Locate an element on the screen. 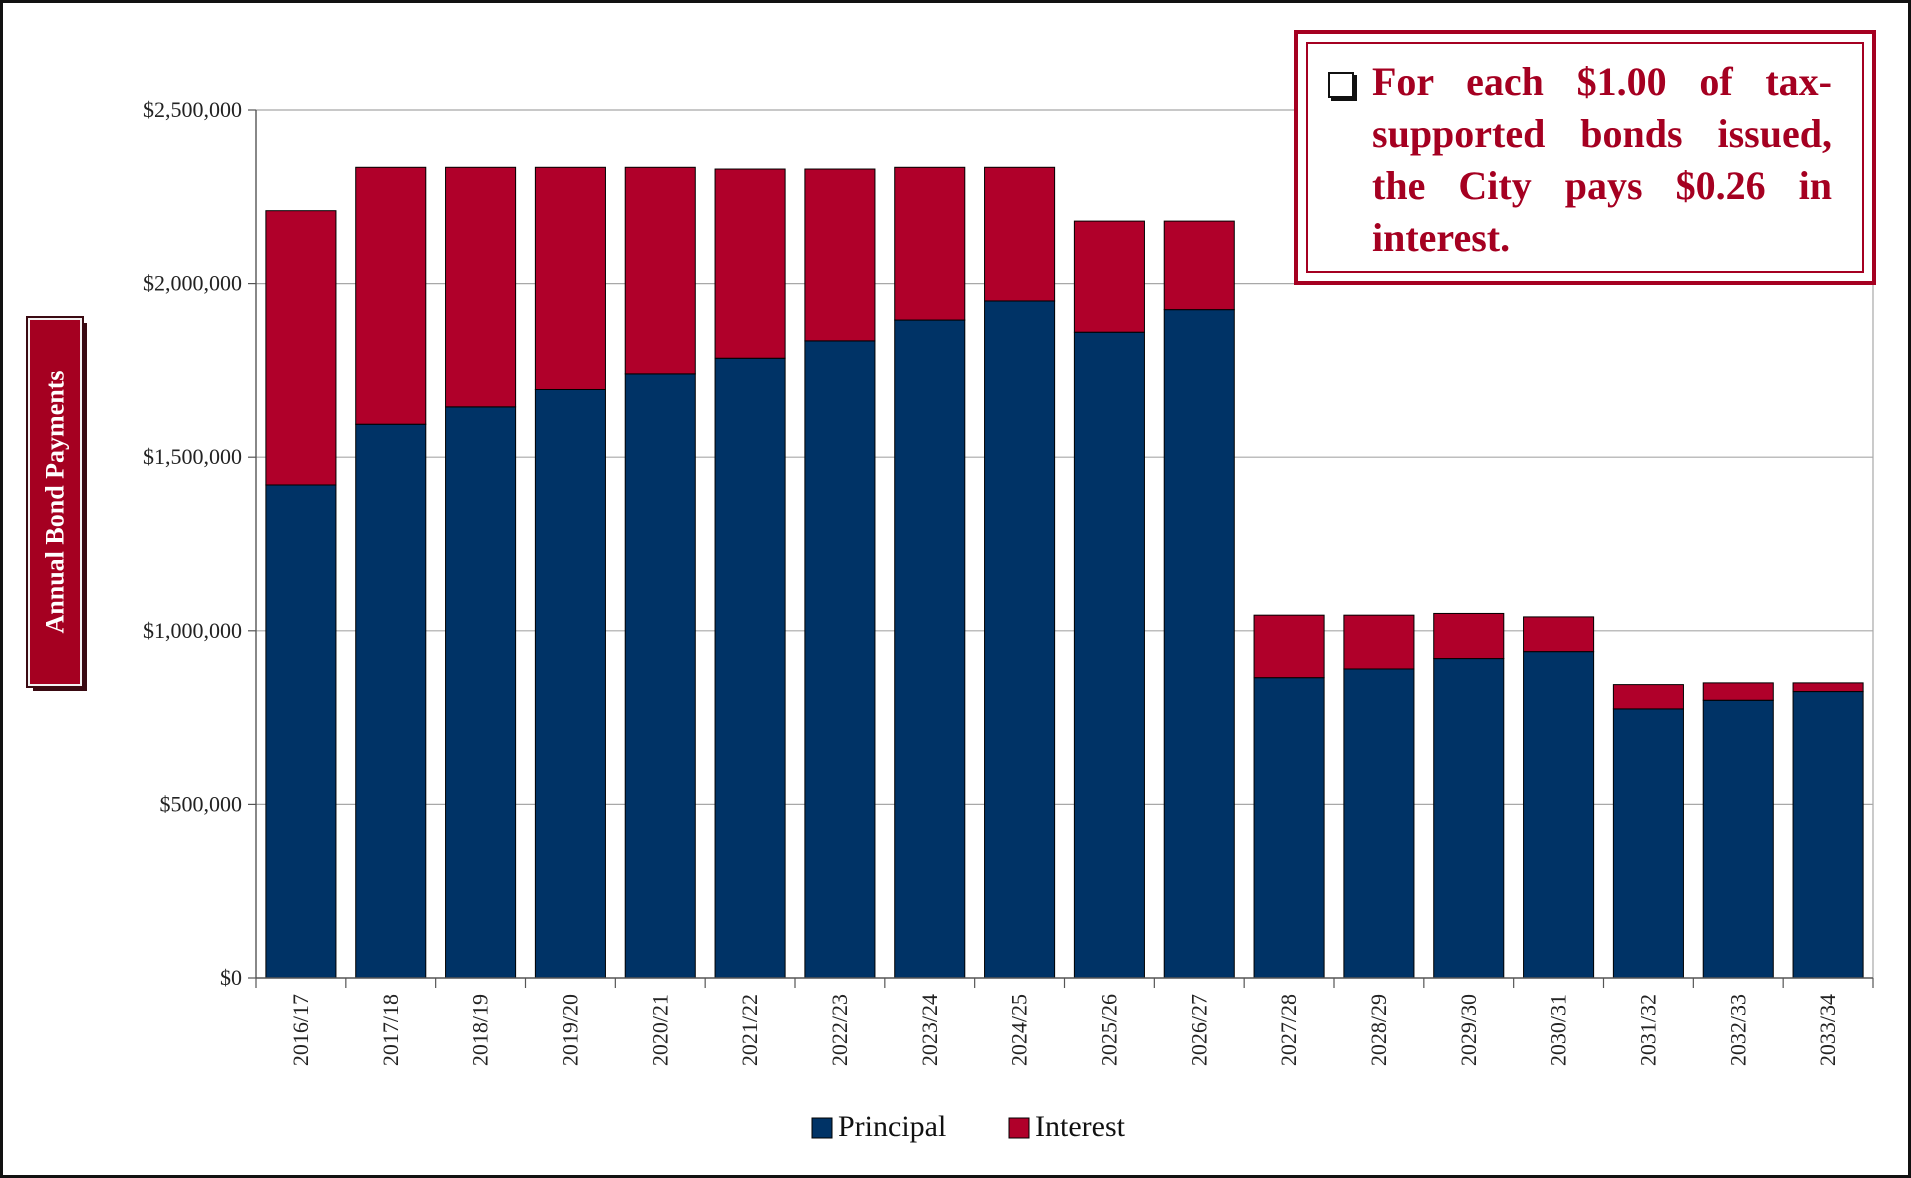 The image size is (1911, 1178). y-tick-label: $2,000,000 is located at coordinates (192, 283).